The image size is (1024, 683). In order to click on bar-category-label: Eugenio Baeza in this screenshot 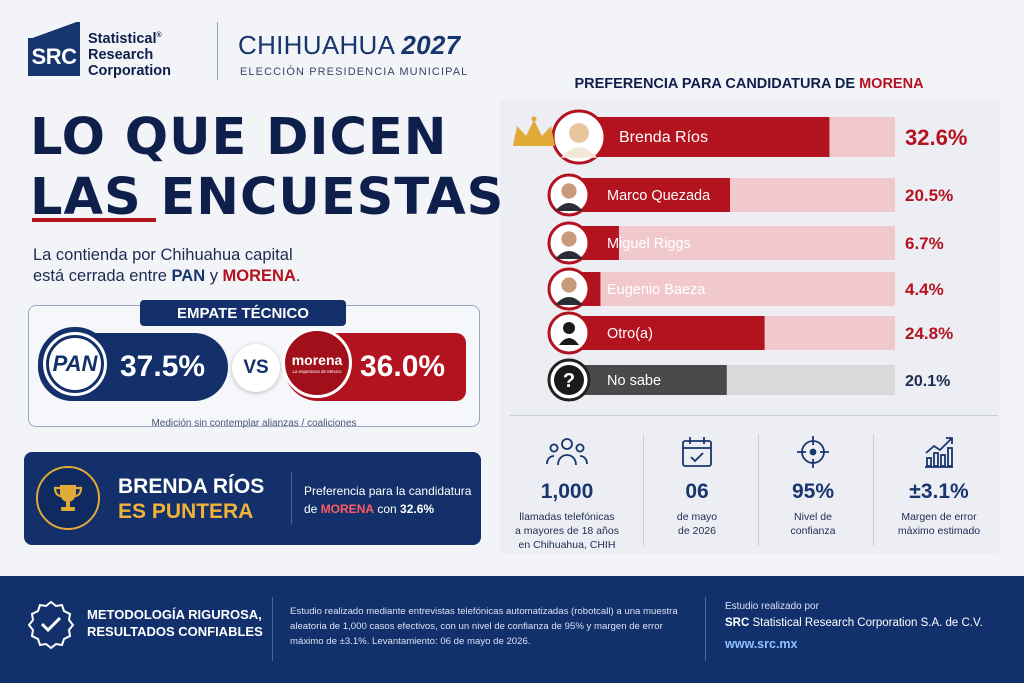, I will do `click(656, 290)`.